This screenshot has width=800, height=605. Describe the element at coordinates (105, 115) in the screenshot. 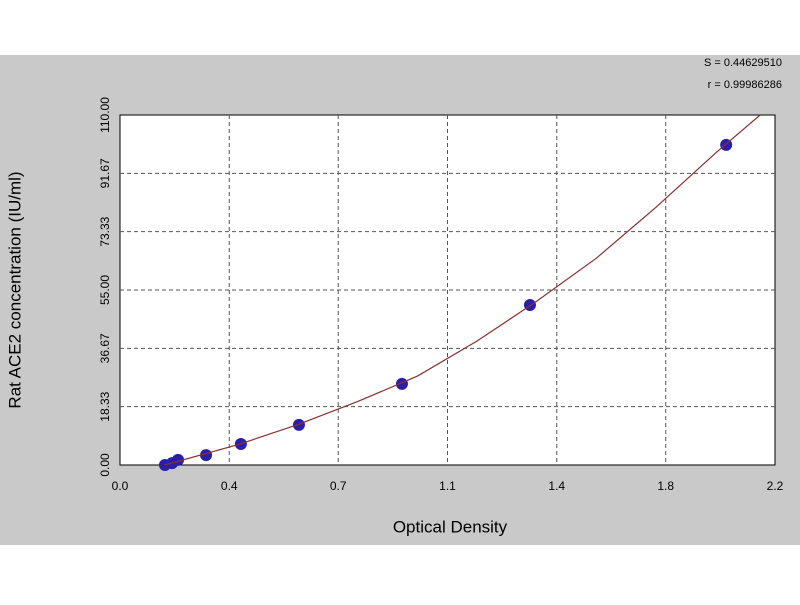

I see `y-tick-label: 110.00` at that location.